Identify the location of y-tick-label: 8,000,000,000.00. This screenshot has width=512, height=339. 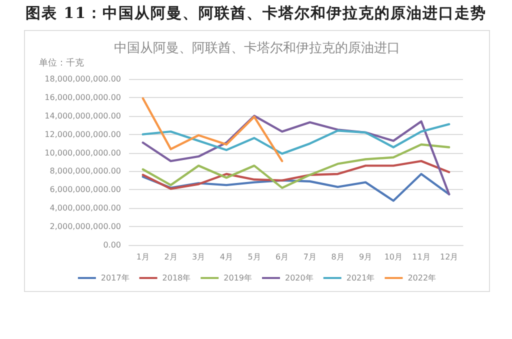
(85, 171).